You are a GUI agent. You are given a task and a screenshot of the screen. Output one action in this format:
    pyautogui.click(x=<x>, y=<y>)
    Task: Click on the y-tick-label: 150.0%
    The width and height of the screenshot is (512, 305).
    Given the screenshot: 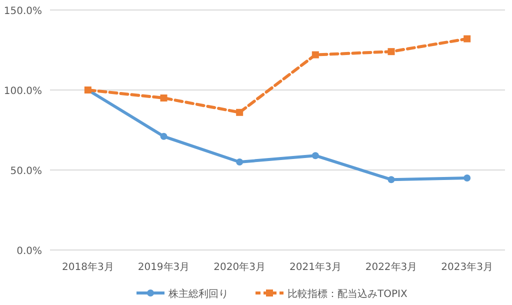 What is the action you would take?
    pyautogui.click(x=23, y=11)
    